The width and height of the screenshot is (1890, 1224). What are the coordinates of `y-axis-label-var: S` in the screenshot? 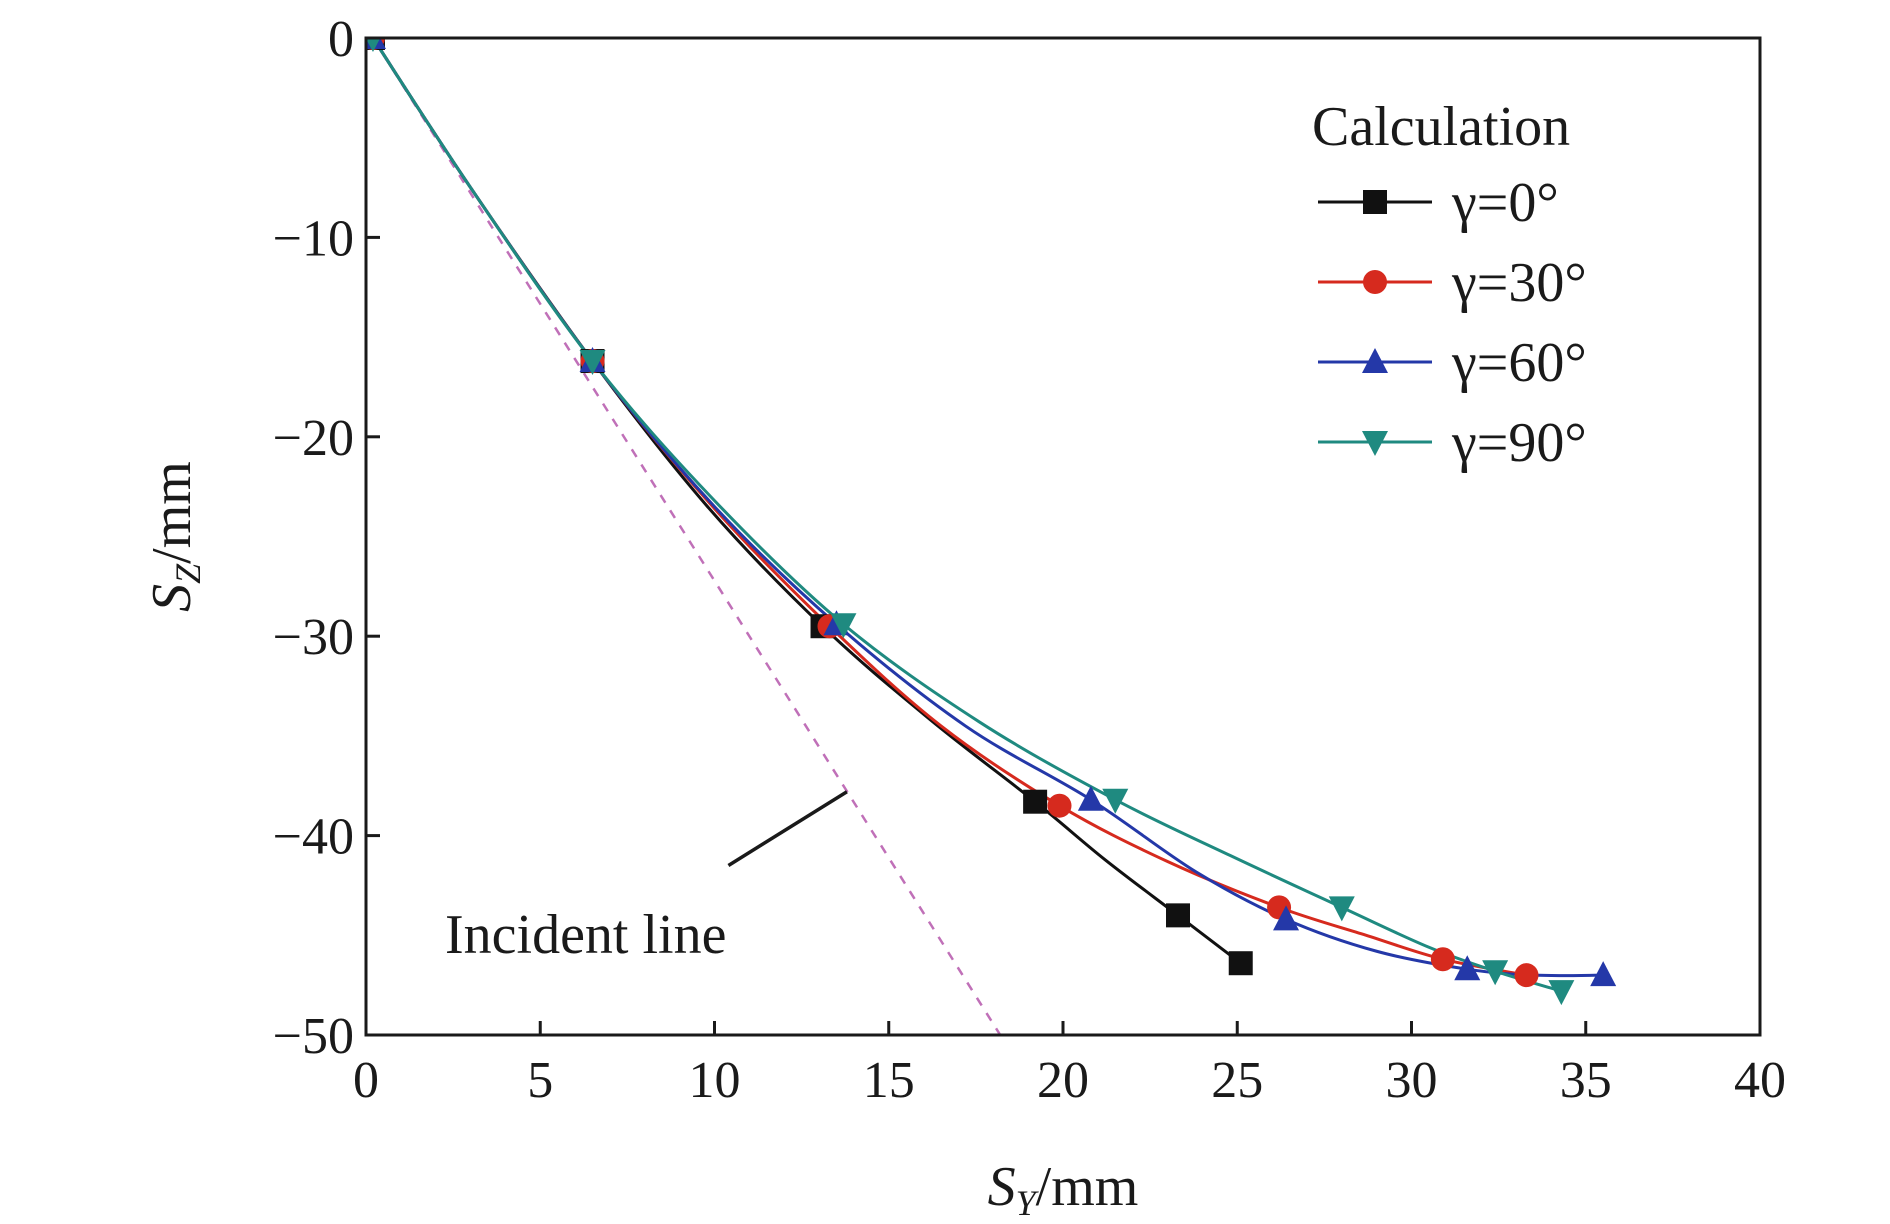 It's located at (172, 598).